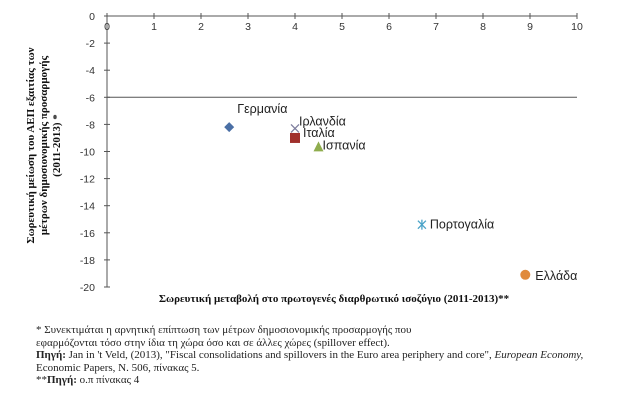  I want to click on x-tick-label: 1, so click(154, 27).